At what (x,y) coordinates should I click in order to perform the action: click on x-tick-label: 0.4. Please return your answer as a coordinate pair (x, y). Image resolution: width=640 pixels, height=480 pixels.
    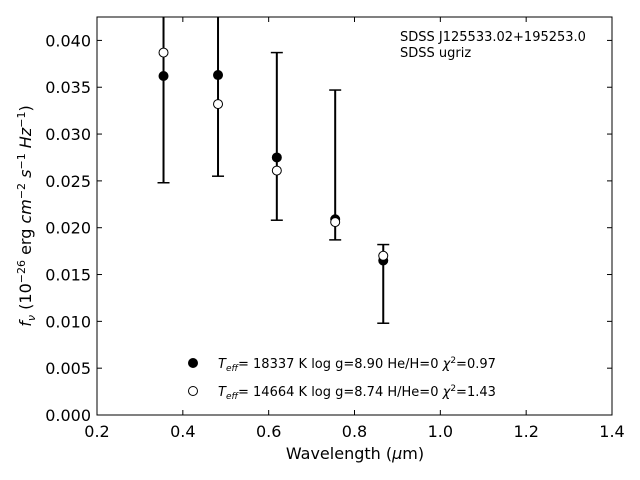
    Looking at the image, I should click on (182, 431).